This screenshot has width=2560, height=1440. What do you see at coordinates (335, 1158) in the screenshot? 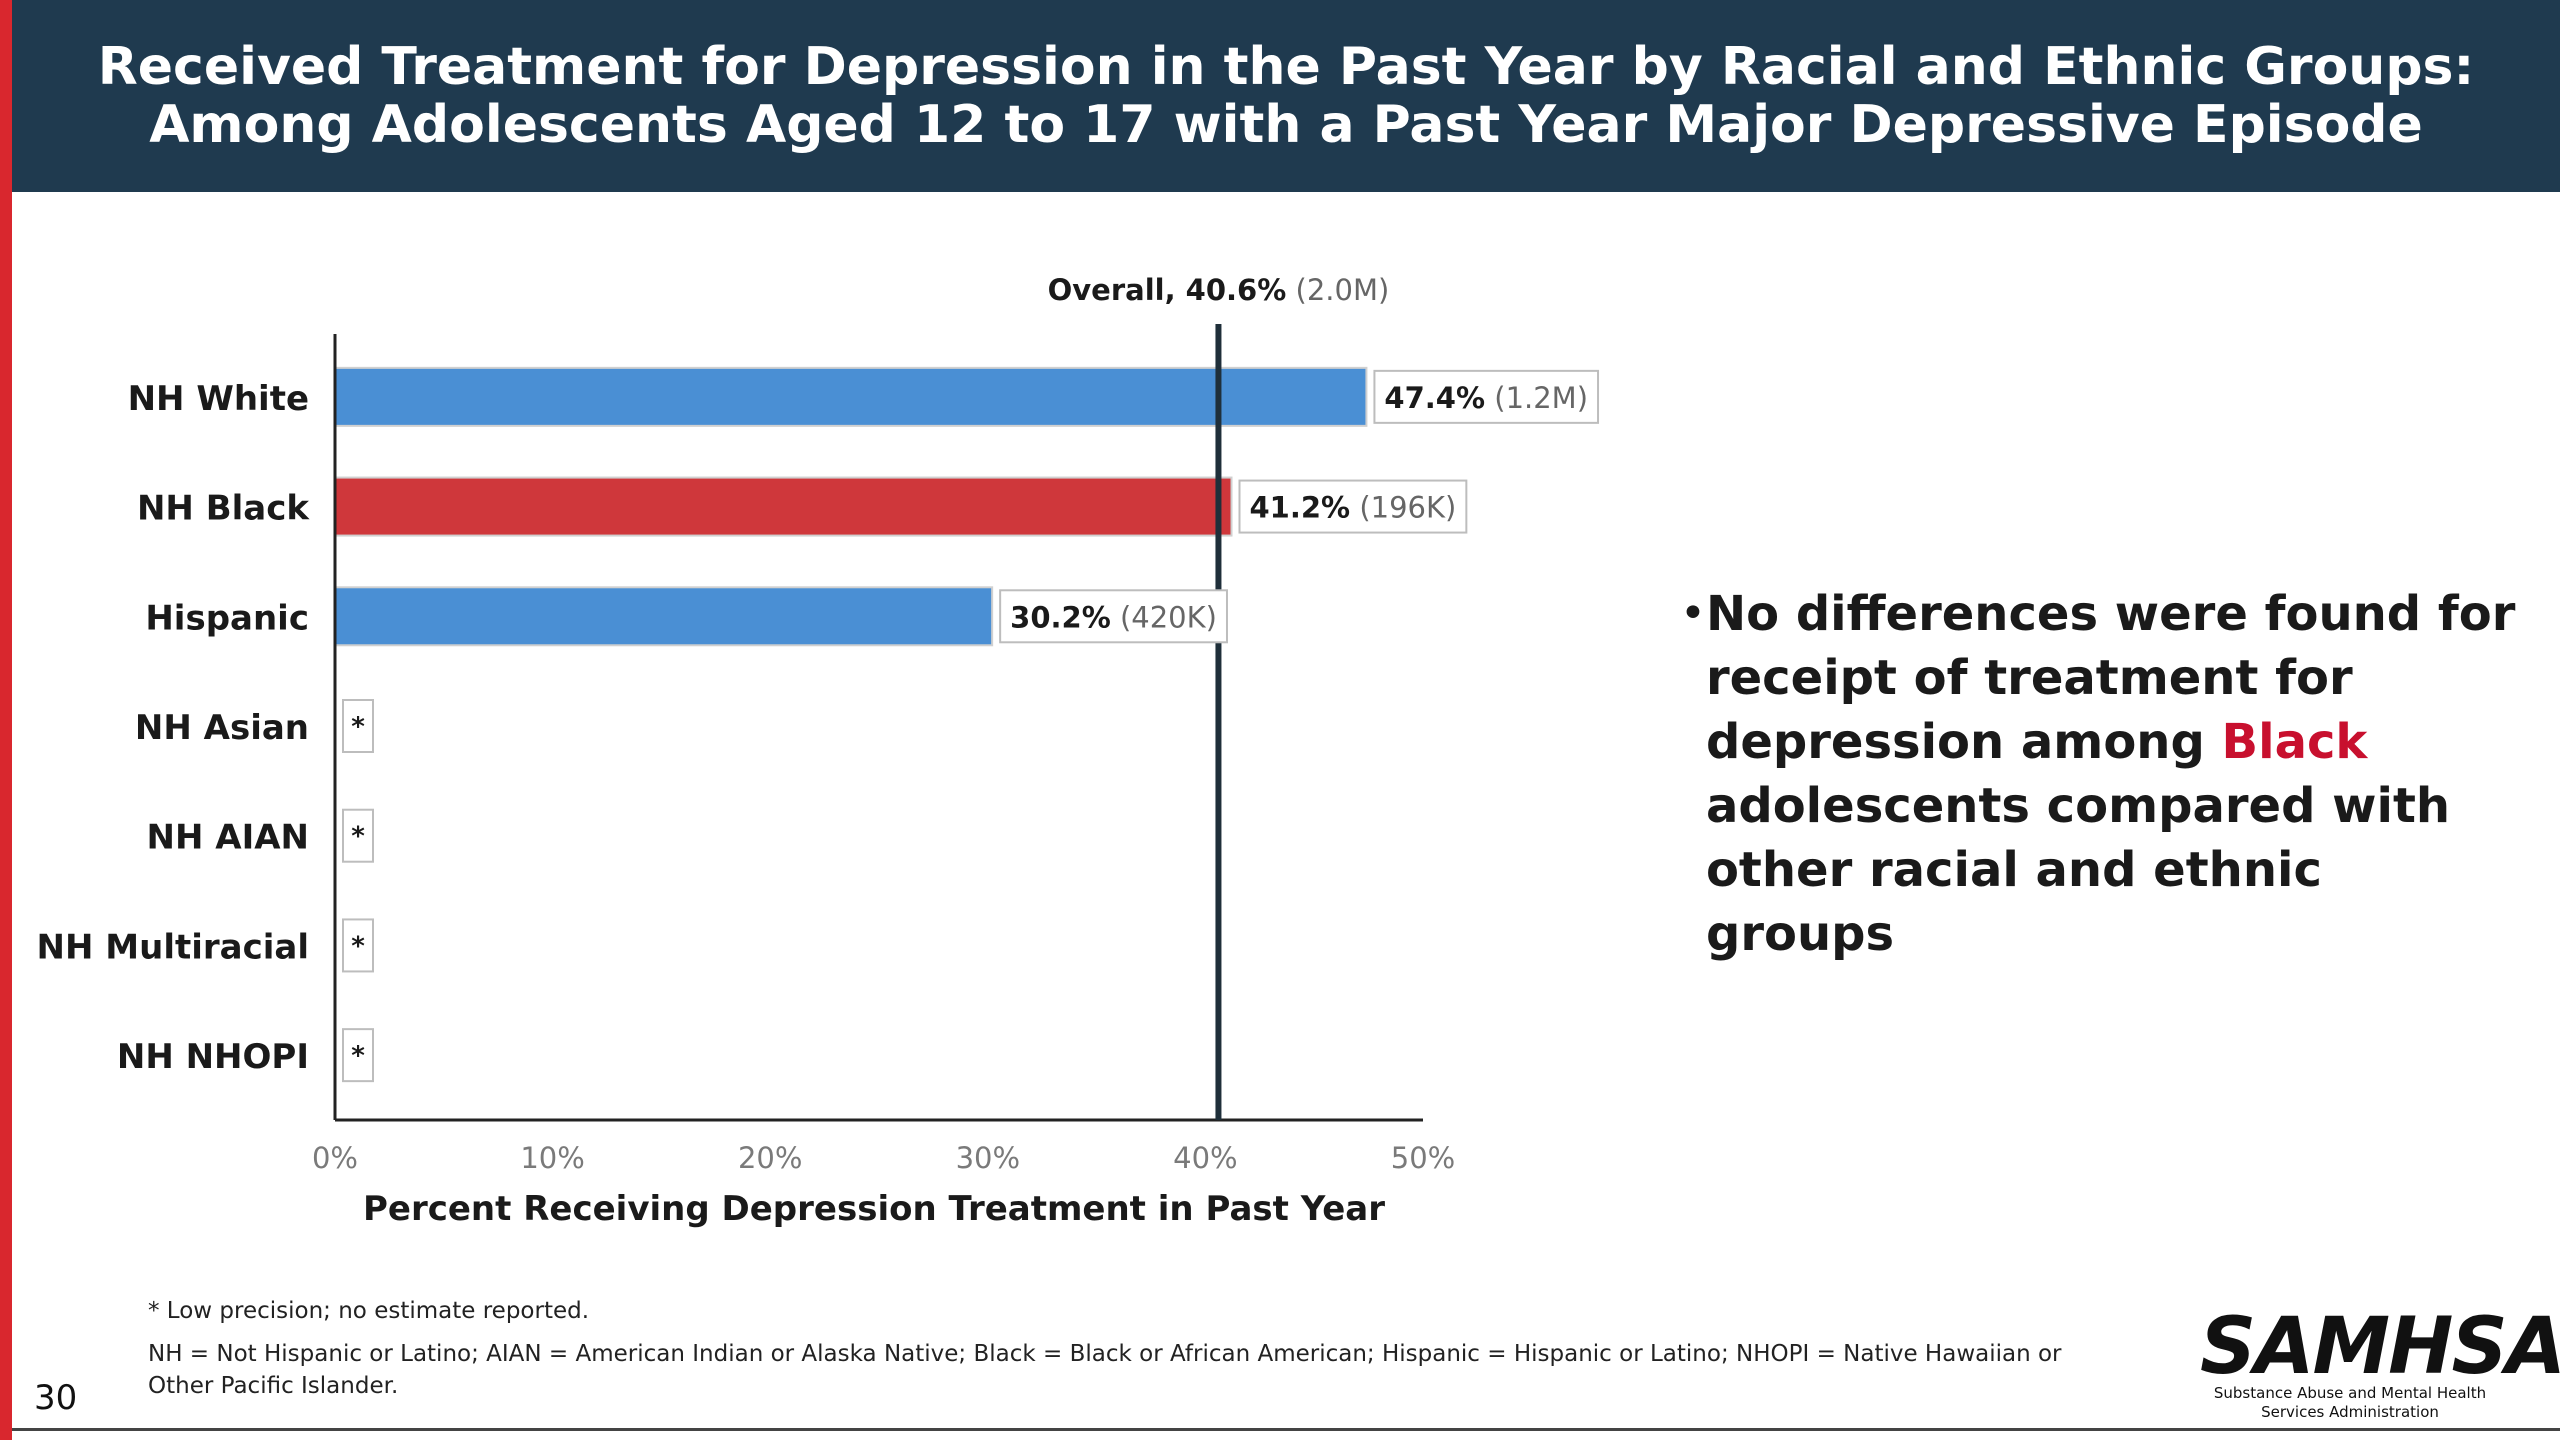
I see `x-tick-label: 0%` at bounding box center [335, 1158].